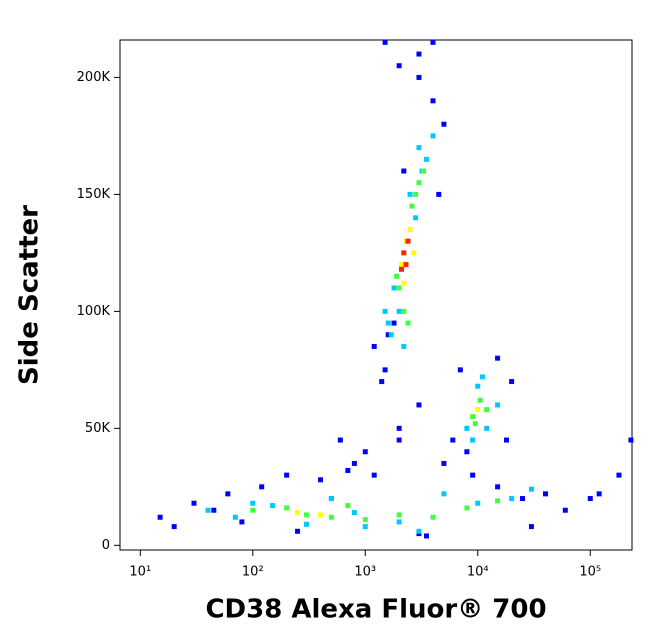  Describe the element at coordinates (140, 572) in the screenshot. I see `x-tick-label: 10¹` at that location.